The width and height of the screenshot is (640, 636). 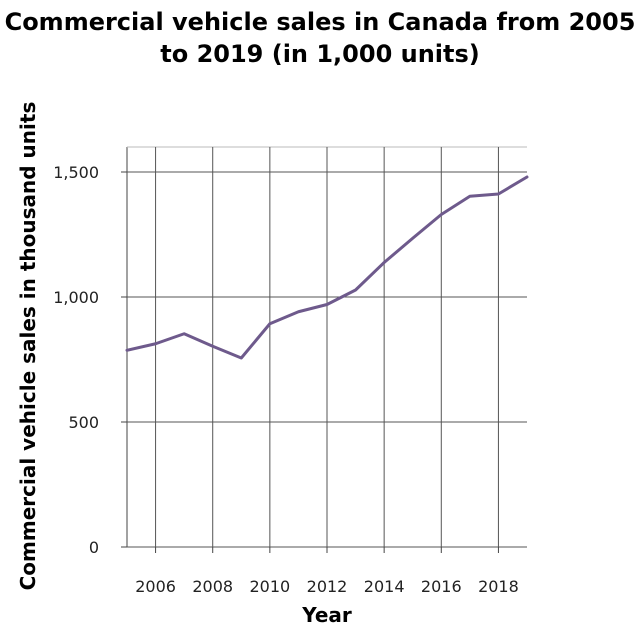 What do you see at coordinates (327, 586) in the screenshot?
I see `x-tick-label: 2012` at bounding box center [327, 586].